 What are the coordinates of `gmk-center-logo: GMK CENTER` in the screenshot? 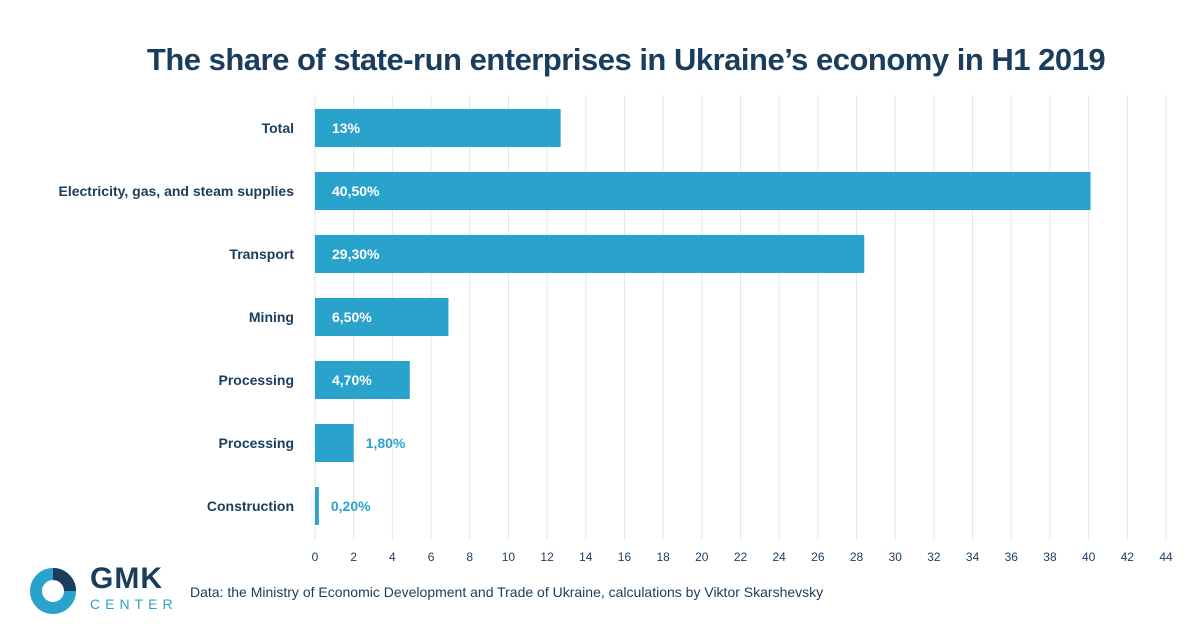 It's located at (108, 590).